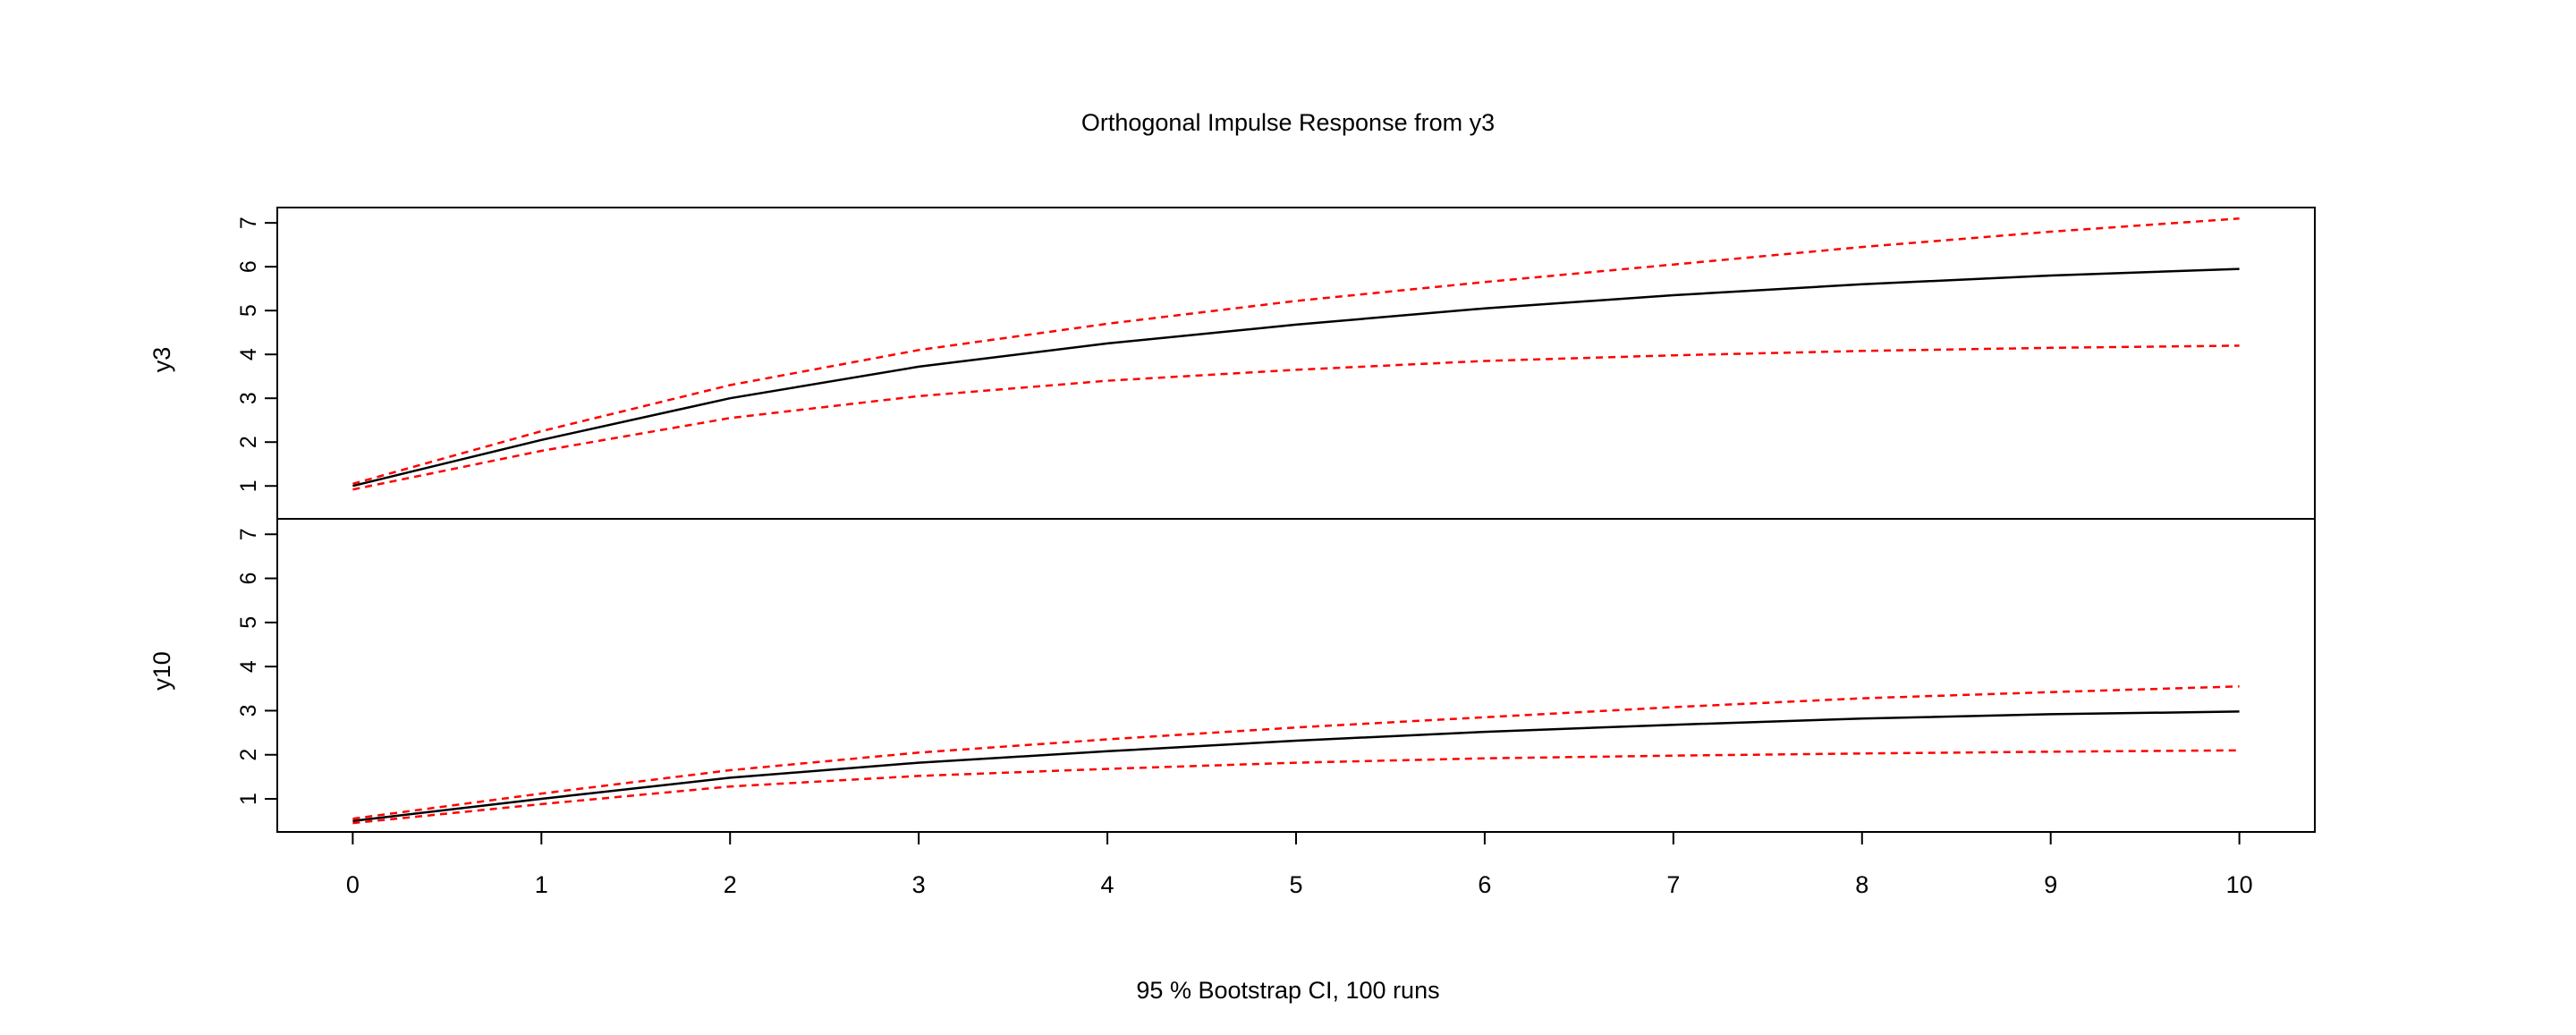  I want to click on x-axis-label: 95 % Bootstrap CI, 100 runs, so click(1287, 991).